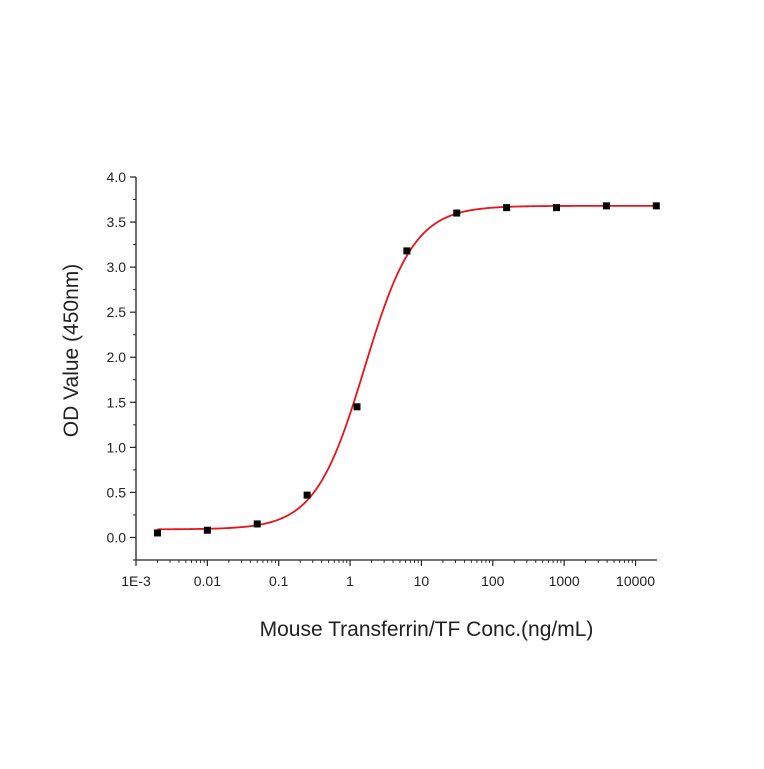 Image resolution: width=764 pixels, height=769 pixels. I want to click on y-tick-label: 2.0, so click(117, 357).